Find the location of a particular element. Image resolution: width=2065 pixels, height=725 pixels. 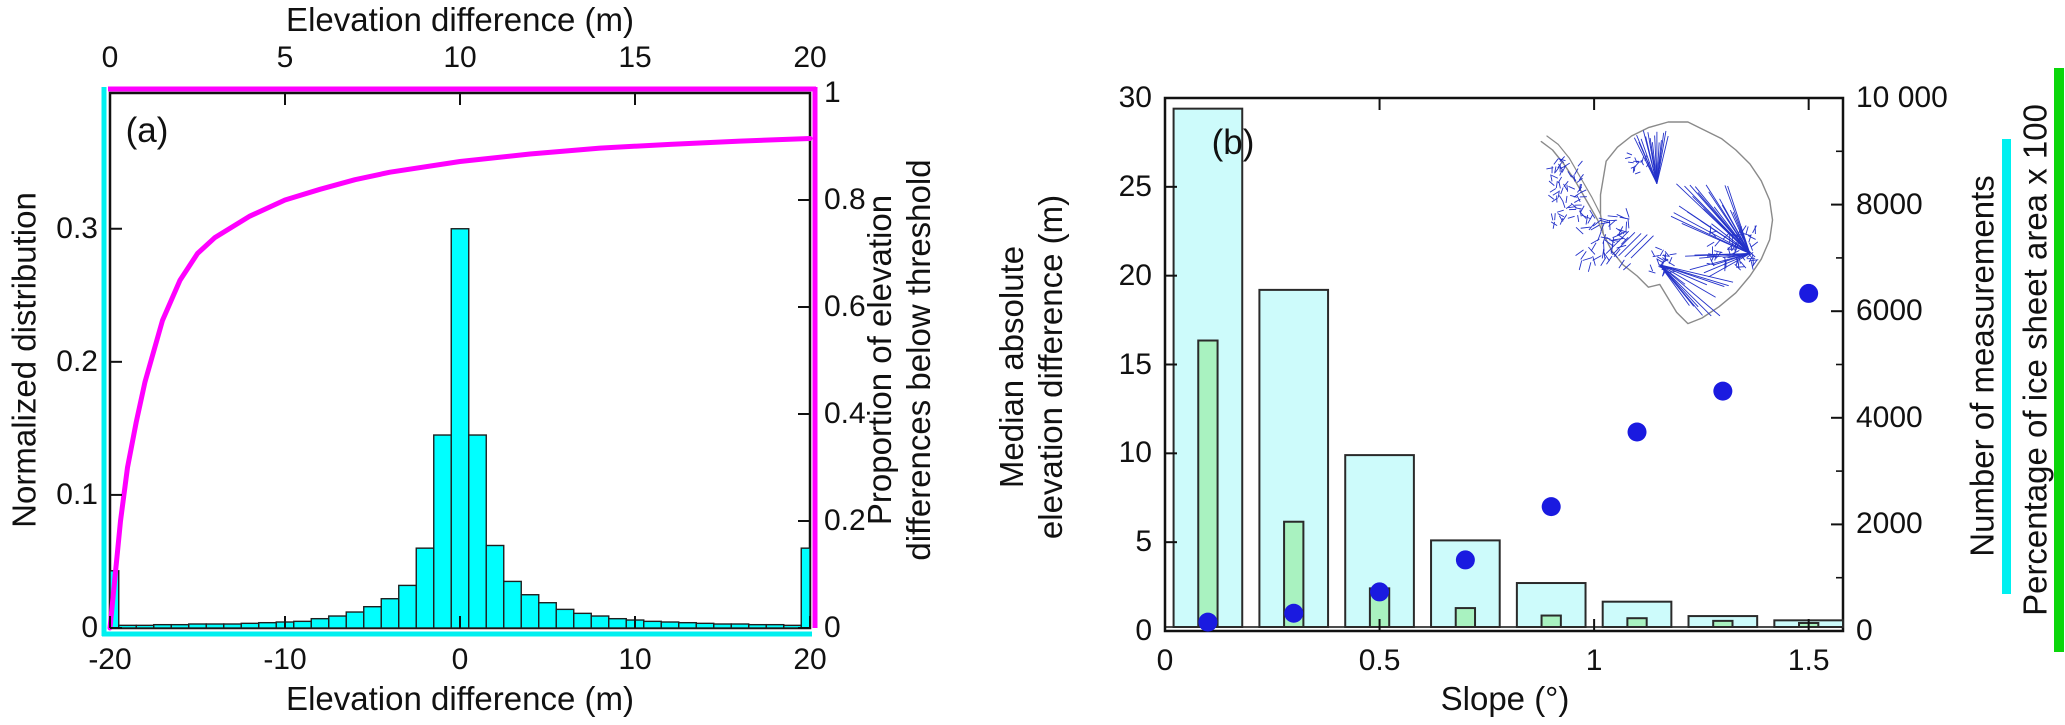

panel-a-label: (a) is located at coordinates (147, 130).